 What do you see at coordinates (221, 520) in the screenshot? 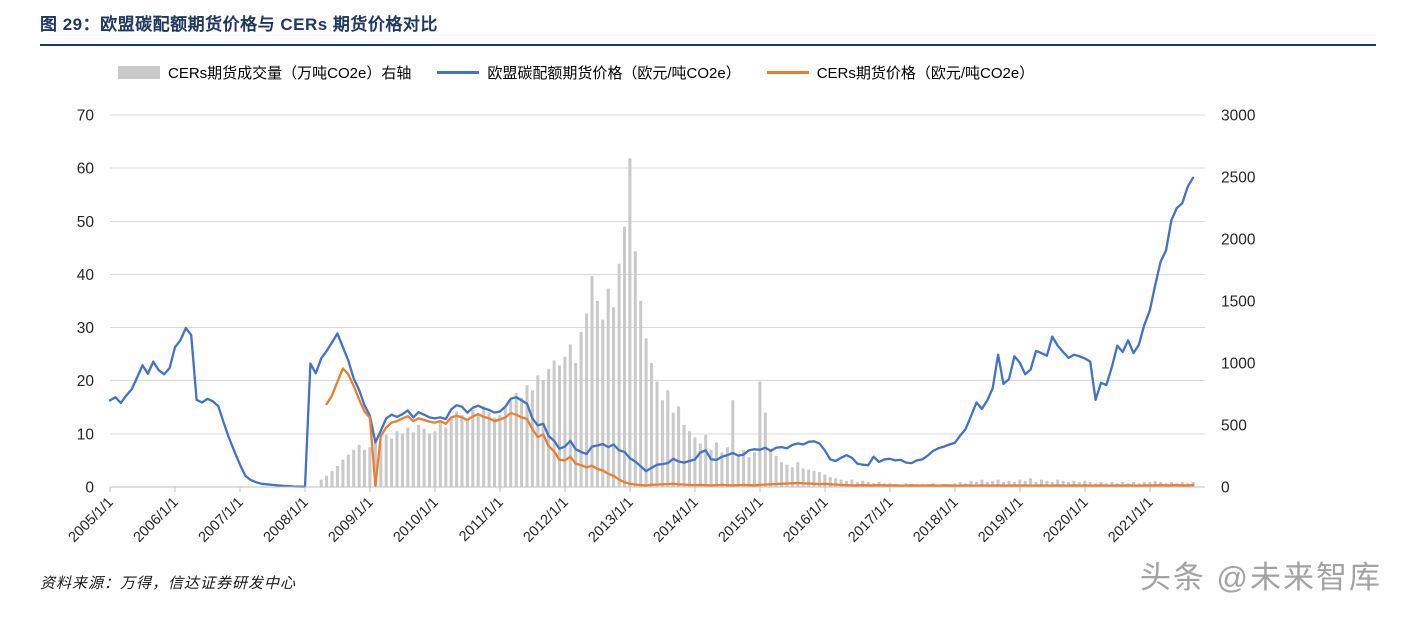
I see `svg-text: 2007/1/1` at bounding box center [221, 520].